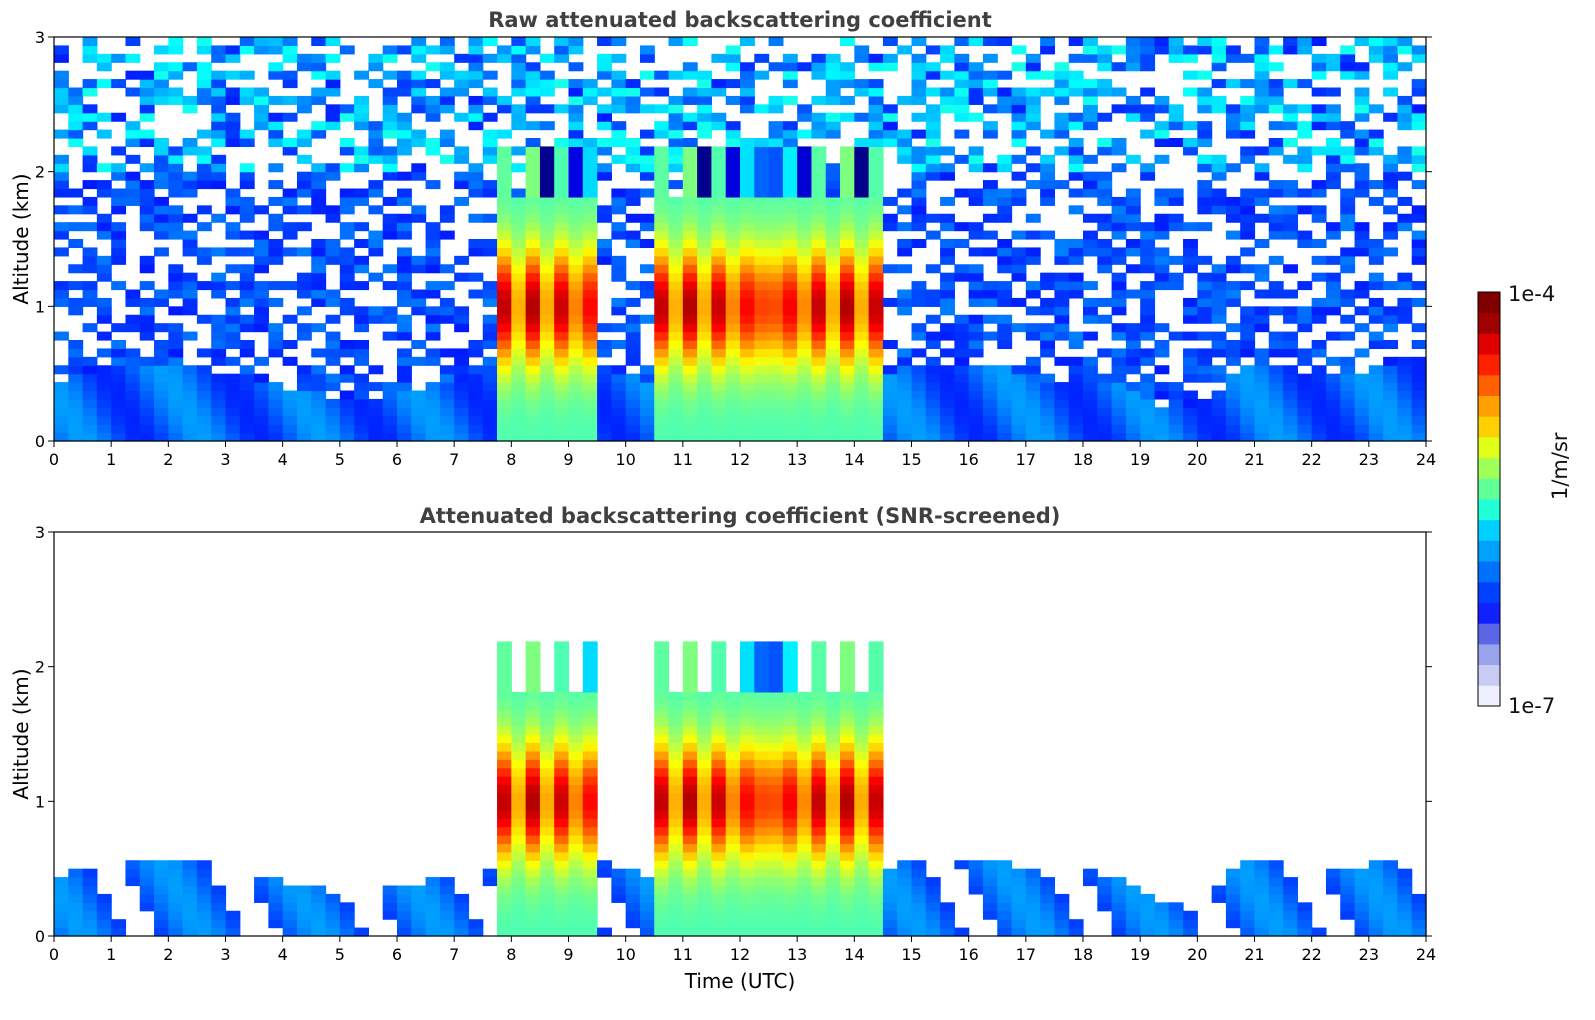 This screenshot has width=1595, height=1020. I want to click on x-tick-label: 24, so click(1426, 459).